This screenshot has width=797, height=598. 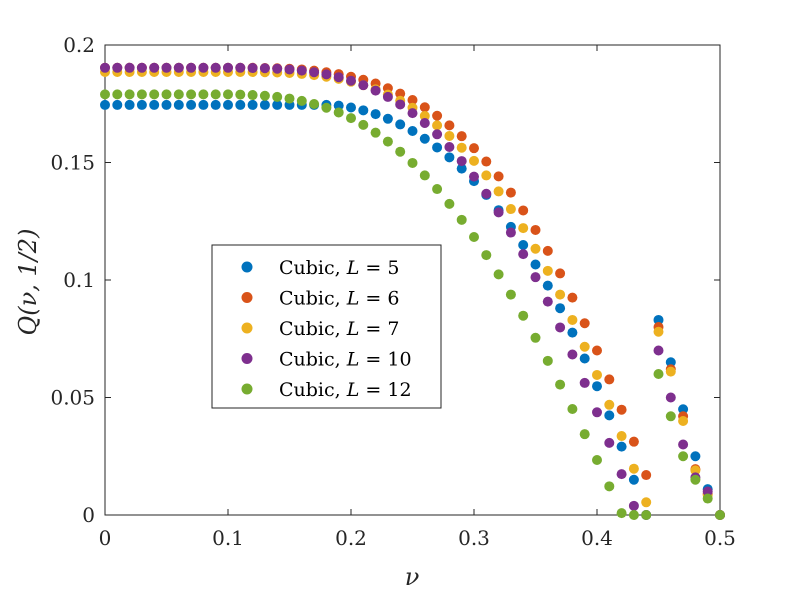 What do you see at coordinates (351, 538) in the screenshot?
I see `x-tick-label: 0.2` at bounding box center [351, 538].